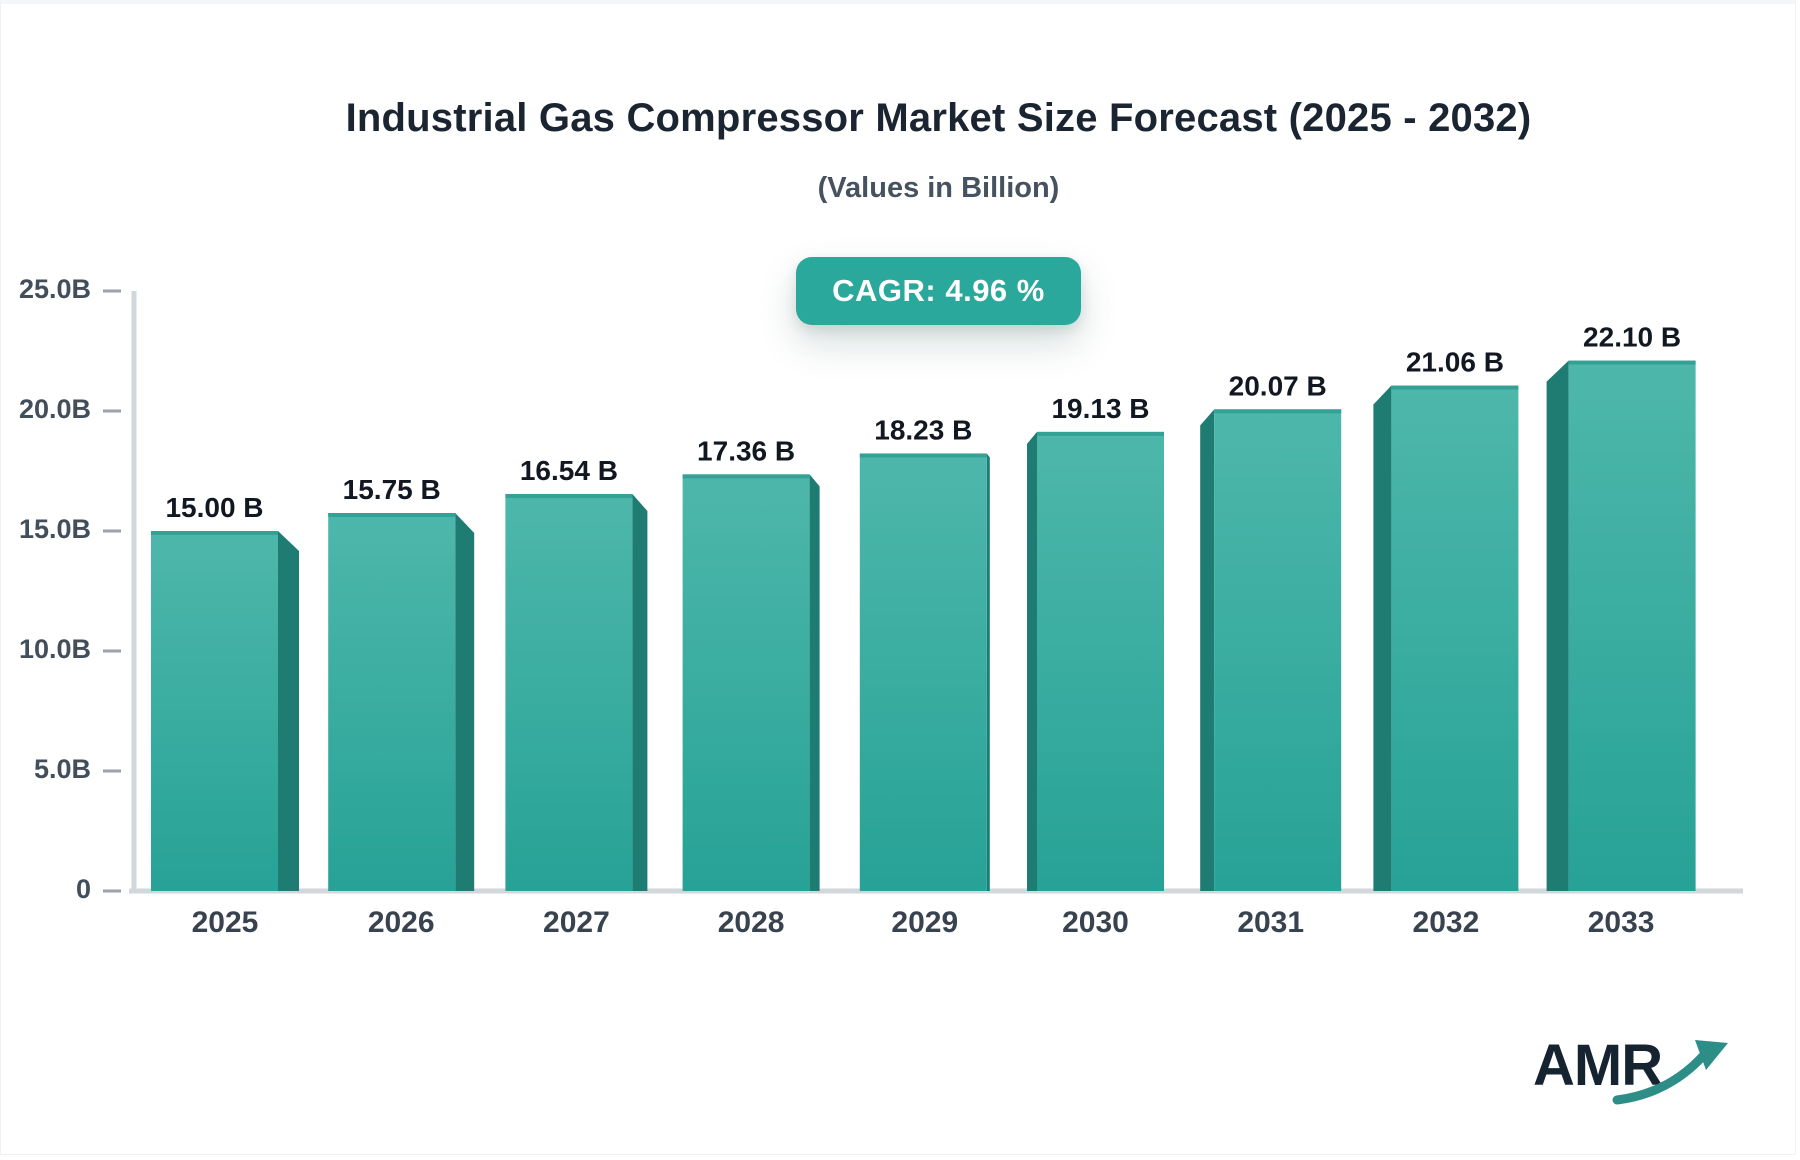 The width and height of the screenshot is (1800, 1160). What do you see at coordinates (1278, 650) in the screenshot?
I see `bar-face-2031` at bounding box center [1278, 650].